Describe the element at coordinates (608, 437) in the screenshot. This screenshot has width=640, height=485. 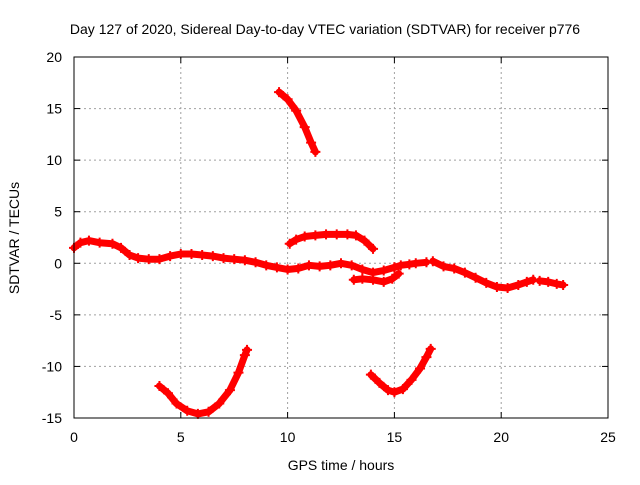
I see `x-tick-label: 25` at that location.